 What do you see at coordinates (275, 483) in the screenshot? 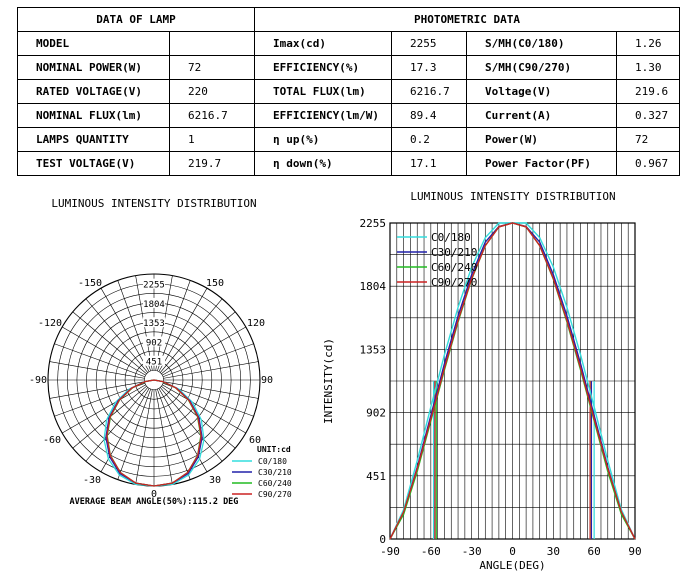
I see `polar-legend-label: C60/240` at bounding box center [275, 483].